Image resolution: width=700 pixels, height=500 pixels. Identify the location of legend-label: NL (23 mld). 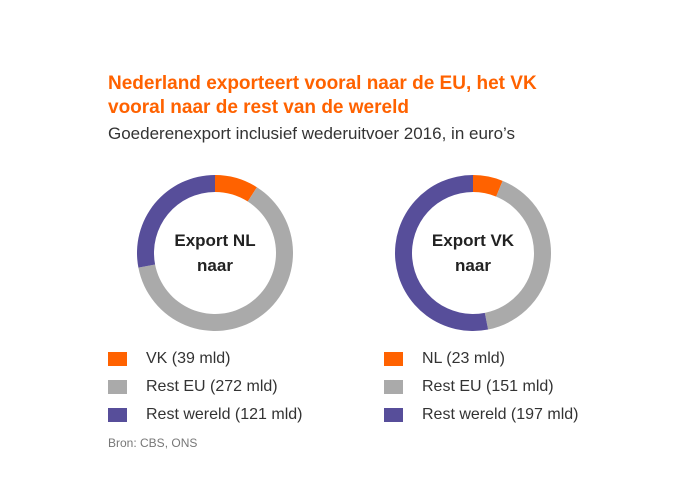
(463, 358).